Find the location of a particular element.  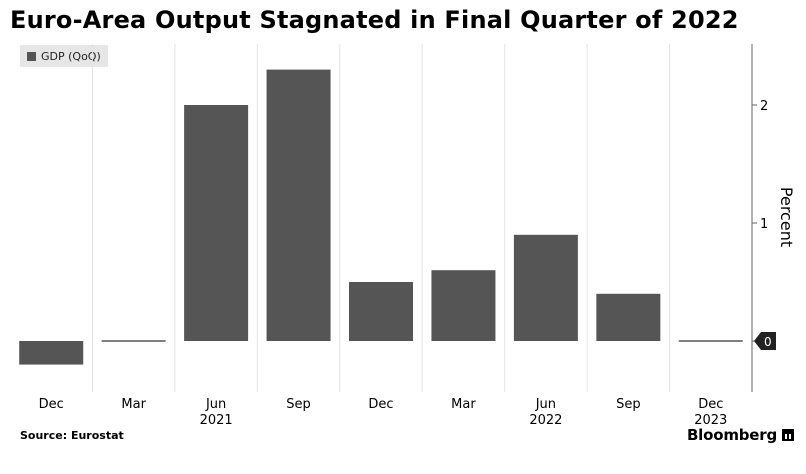

last-value-marker is located at coordinates (765, 341).